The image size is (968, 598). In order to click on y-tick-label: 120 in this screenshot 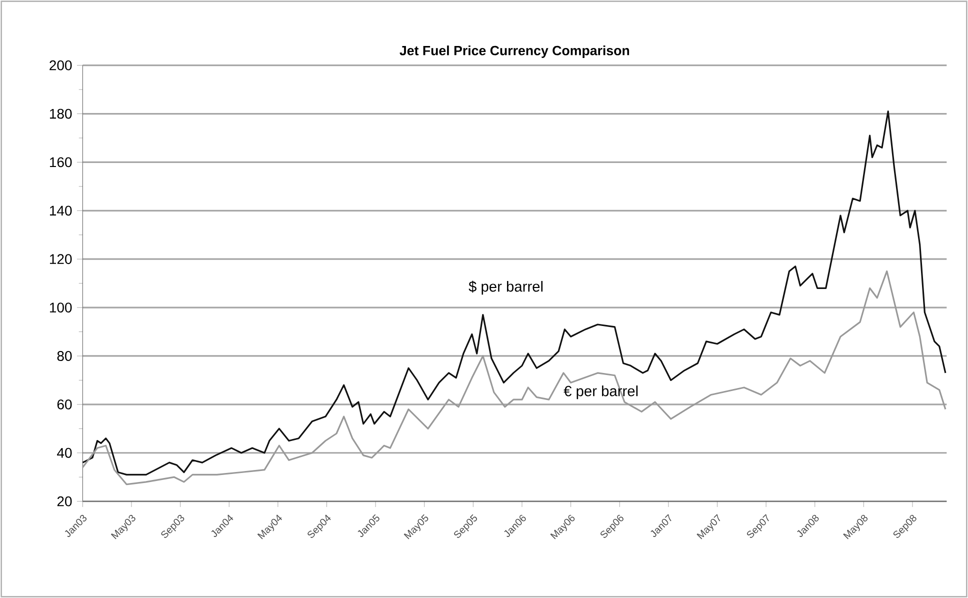, I will do `click(61, 259)`.